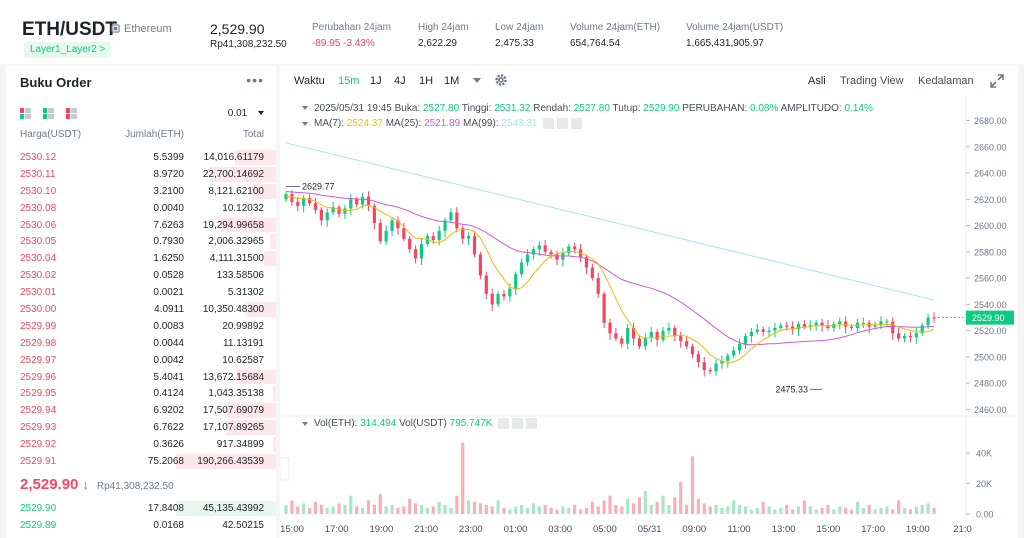 The image size is (1024, 538). Describe the element at coordinates (168, 445) in the screenshot. I see `row-amount: 0.3626` at that location.